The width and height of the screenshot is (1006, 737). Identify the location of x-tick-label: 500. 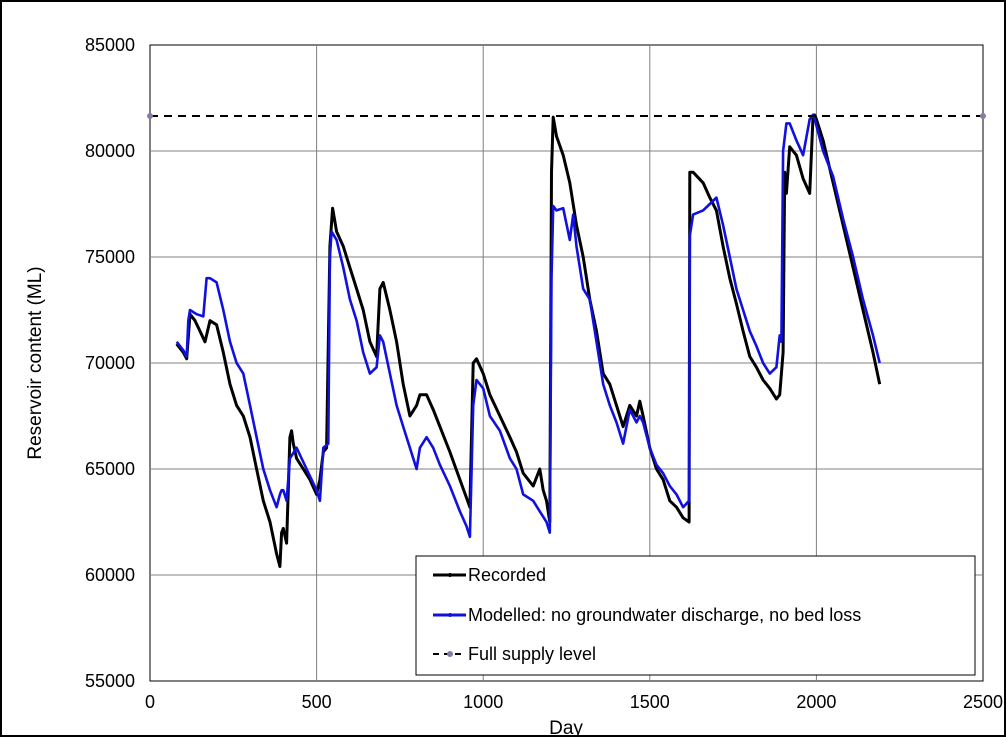
(317, 702).